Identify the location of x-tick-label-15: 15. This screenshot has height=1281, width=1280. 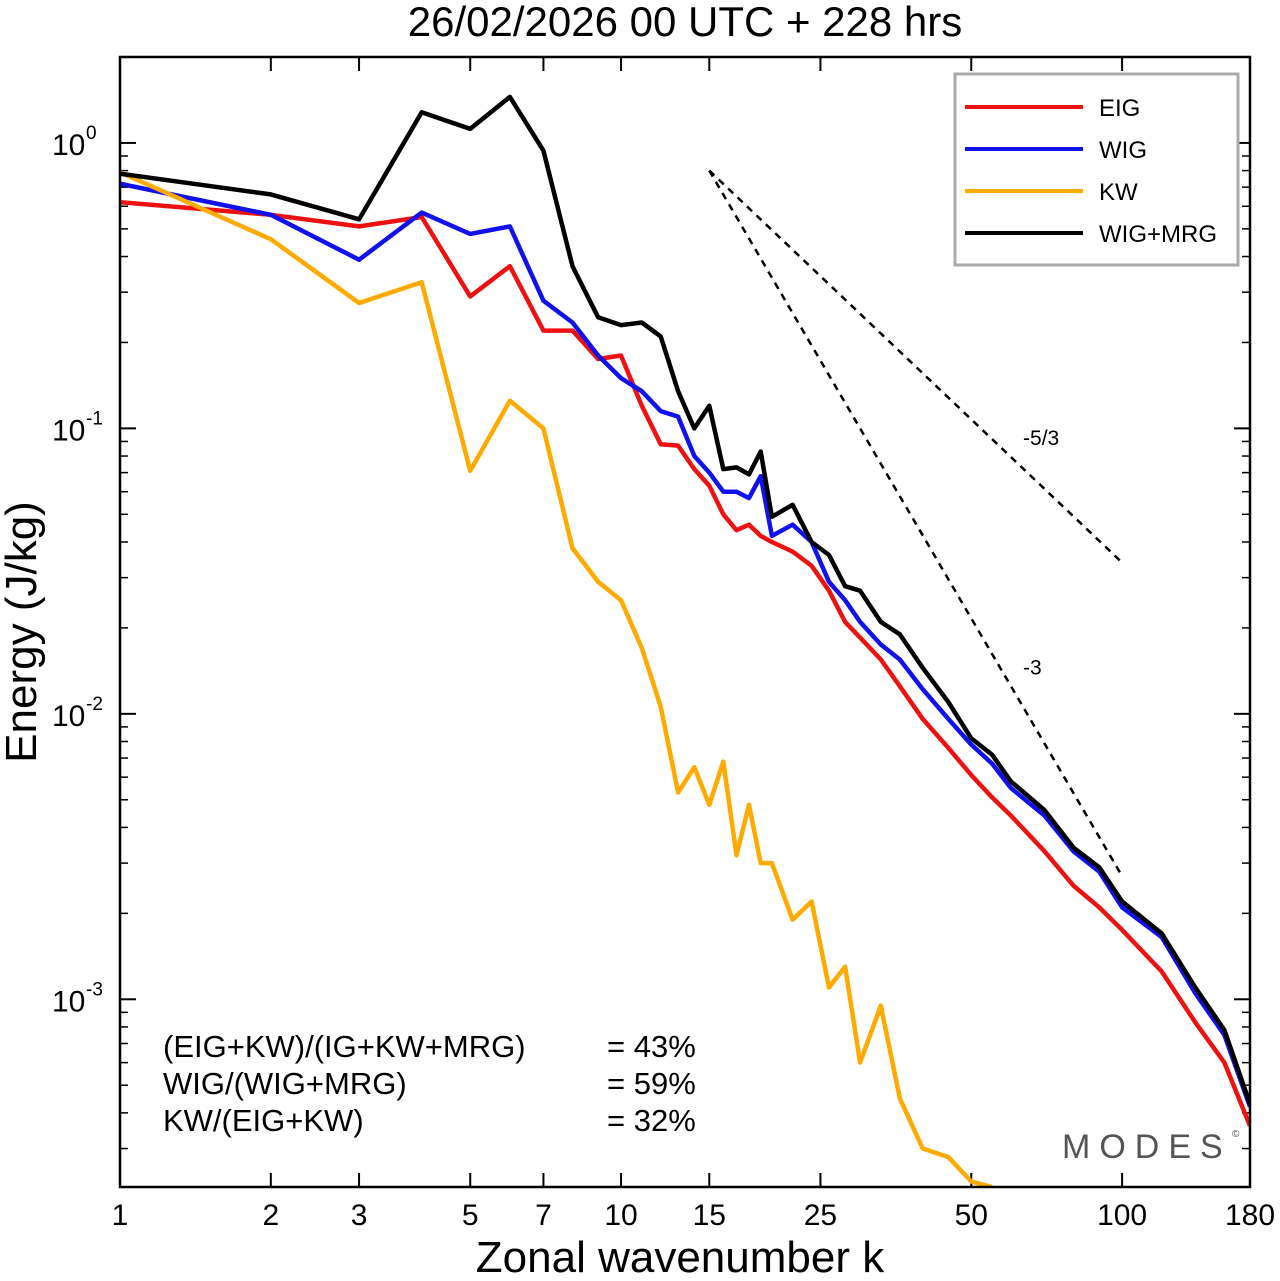
(709, 1215).